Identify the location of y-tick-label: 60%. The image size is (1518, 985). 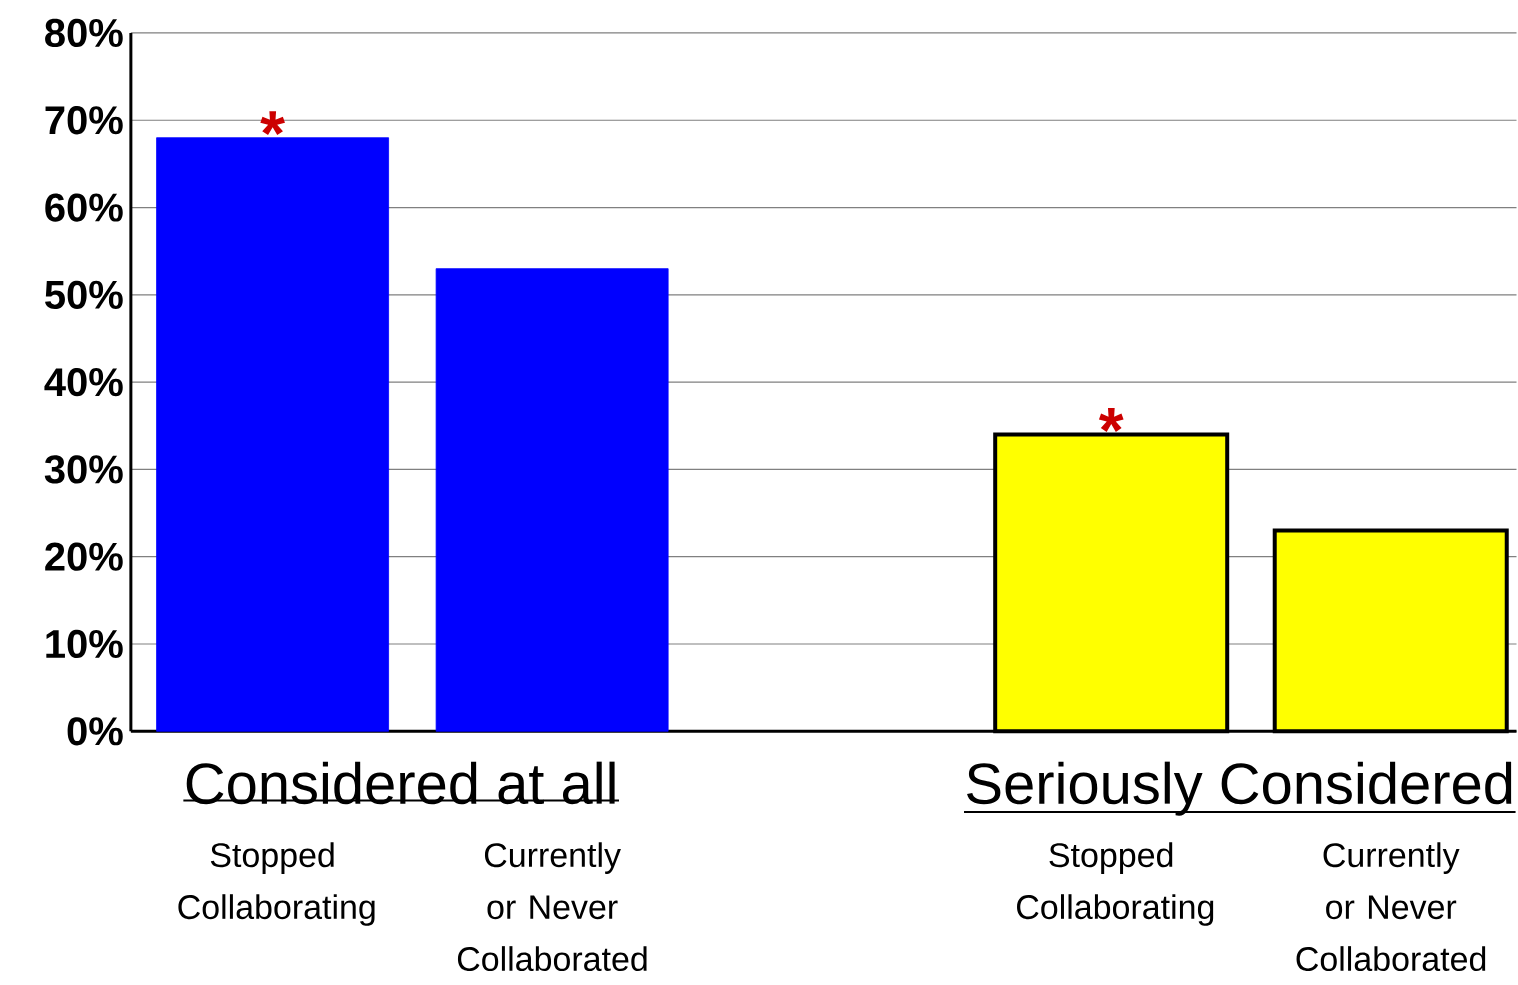
(84, 207).